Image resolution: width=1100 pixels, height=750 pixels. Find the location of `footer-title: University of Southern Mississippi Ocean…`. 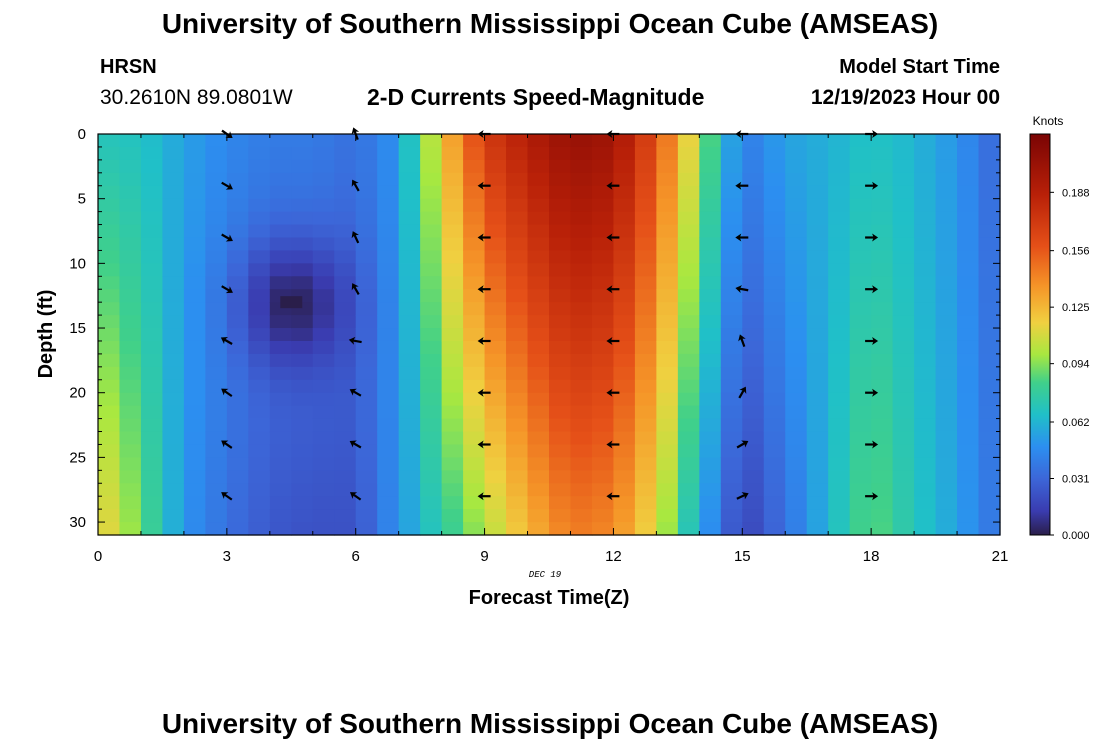

footer-title: University of Southern Mississippi Ocean… is located at coordinates (550, 723).